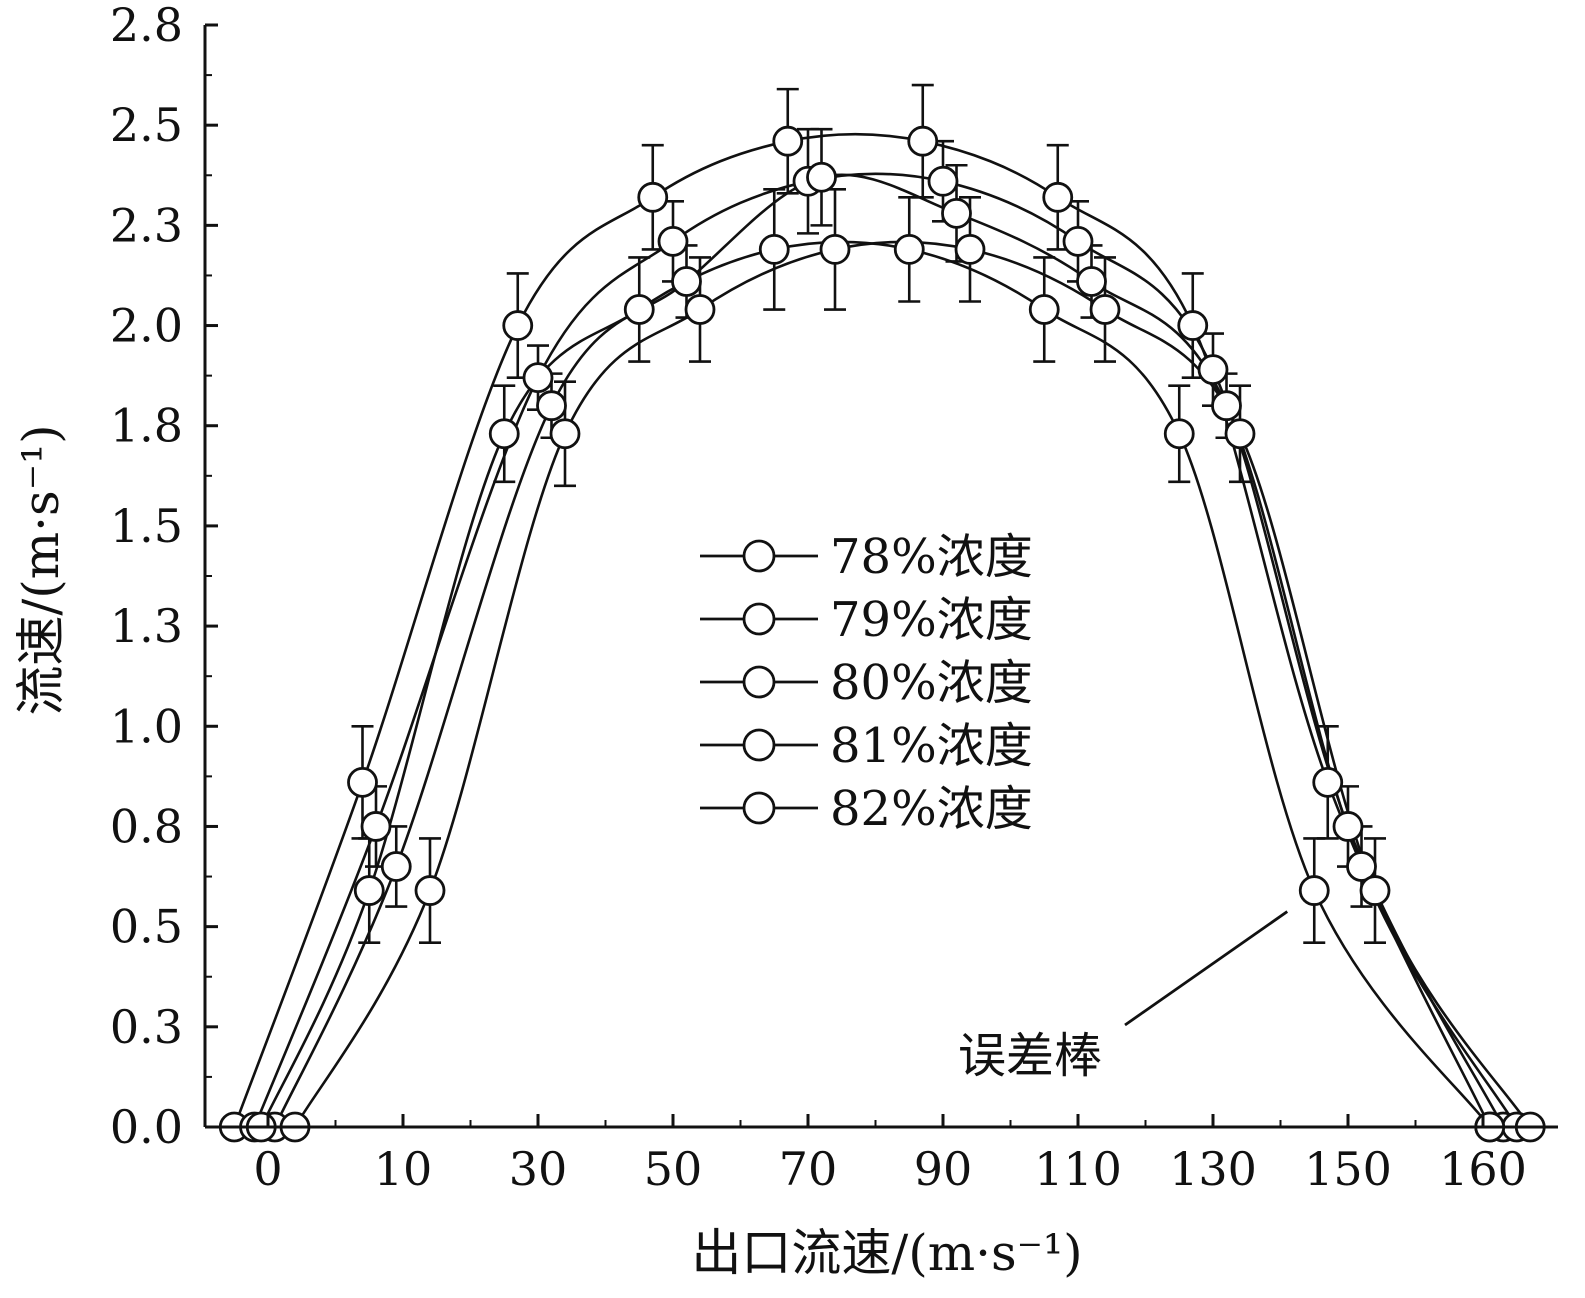  Describe the element at coordinates (146, 225) in the screenshot. I see `y-tick-label: 2.3` at that location.